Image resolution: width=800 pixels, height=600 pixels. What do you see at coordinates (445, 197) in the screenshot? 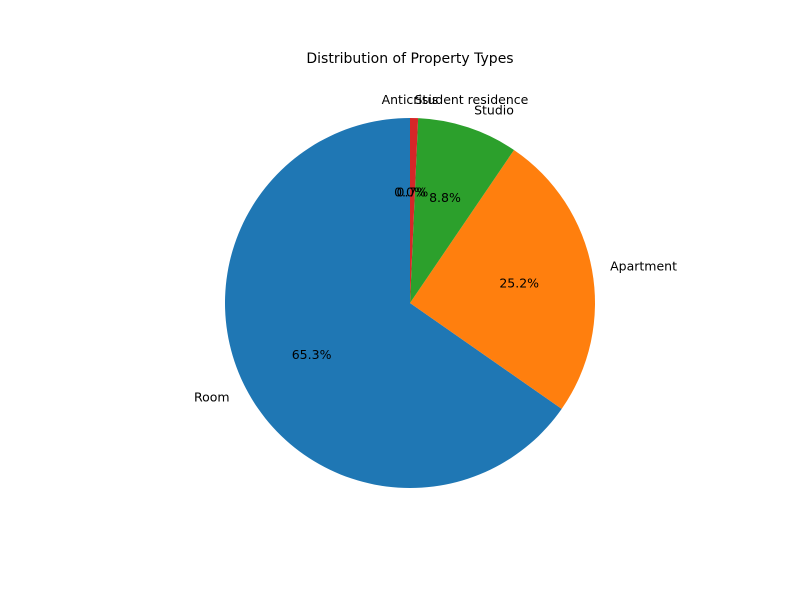
I see `slice-percent-studio: 8.8%` at bounding box center [445, 197].